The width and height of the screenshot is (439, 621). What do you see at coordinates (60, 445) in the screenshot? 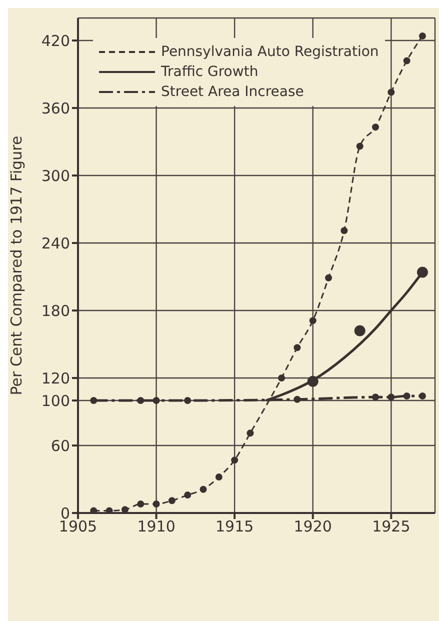
I see `y-tick-label: 60` at bounding box center [60, 445].